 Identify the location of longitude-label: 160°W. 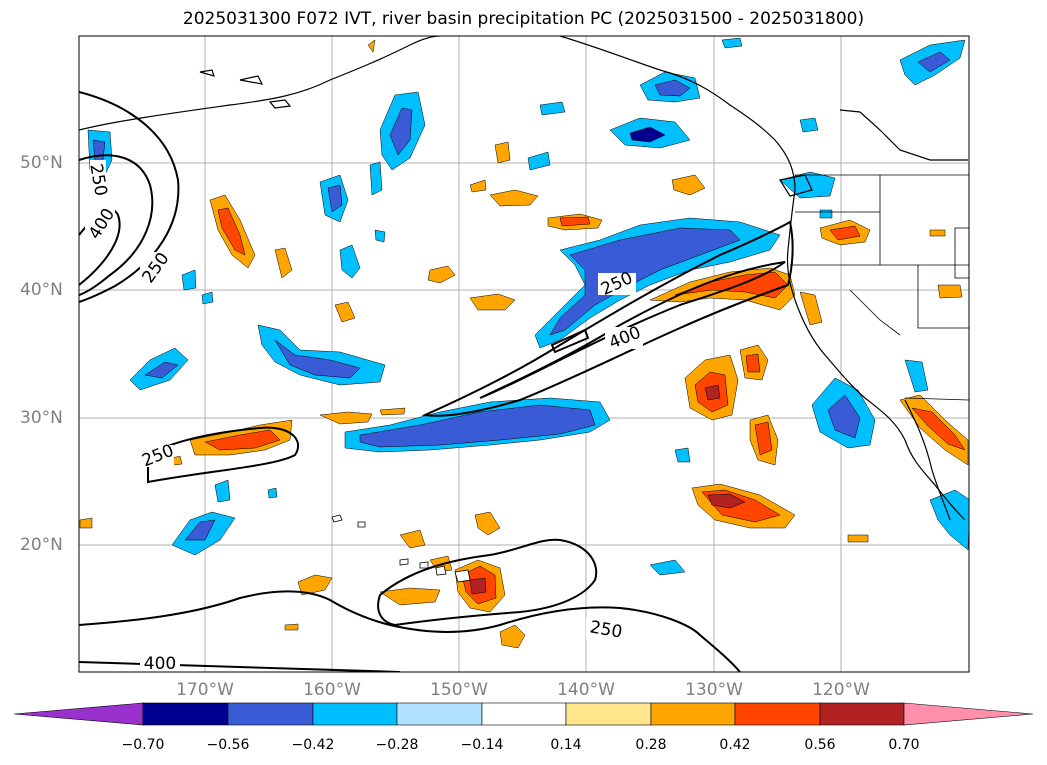
(332, 690).